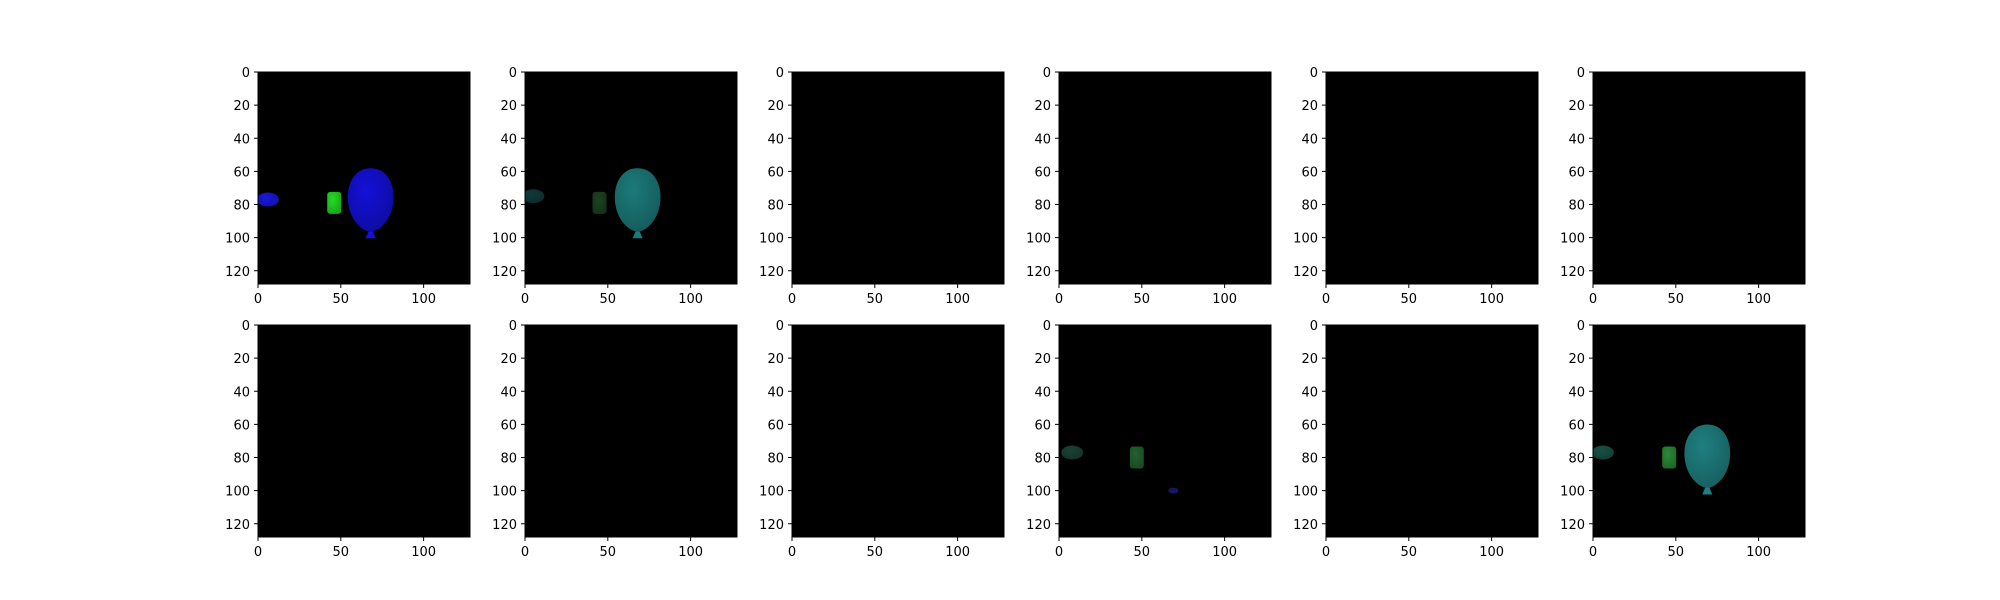  I want to click on subplot-panel-1: 0 20 40 60 80 100 120 0 50 100, so click(348, 186).